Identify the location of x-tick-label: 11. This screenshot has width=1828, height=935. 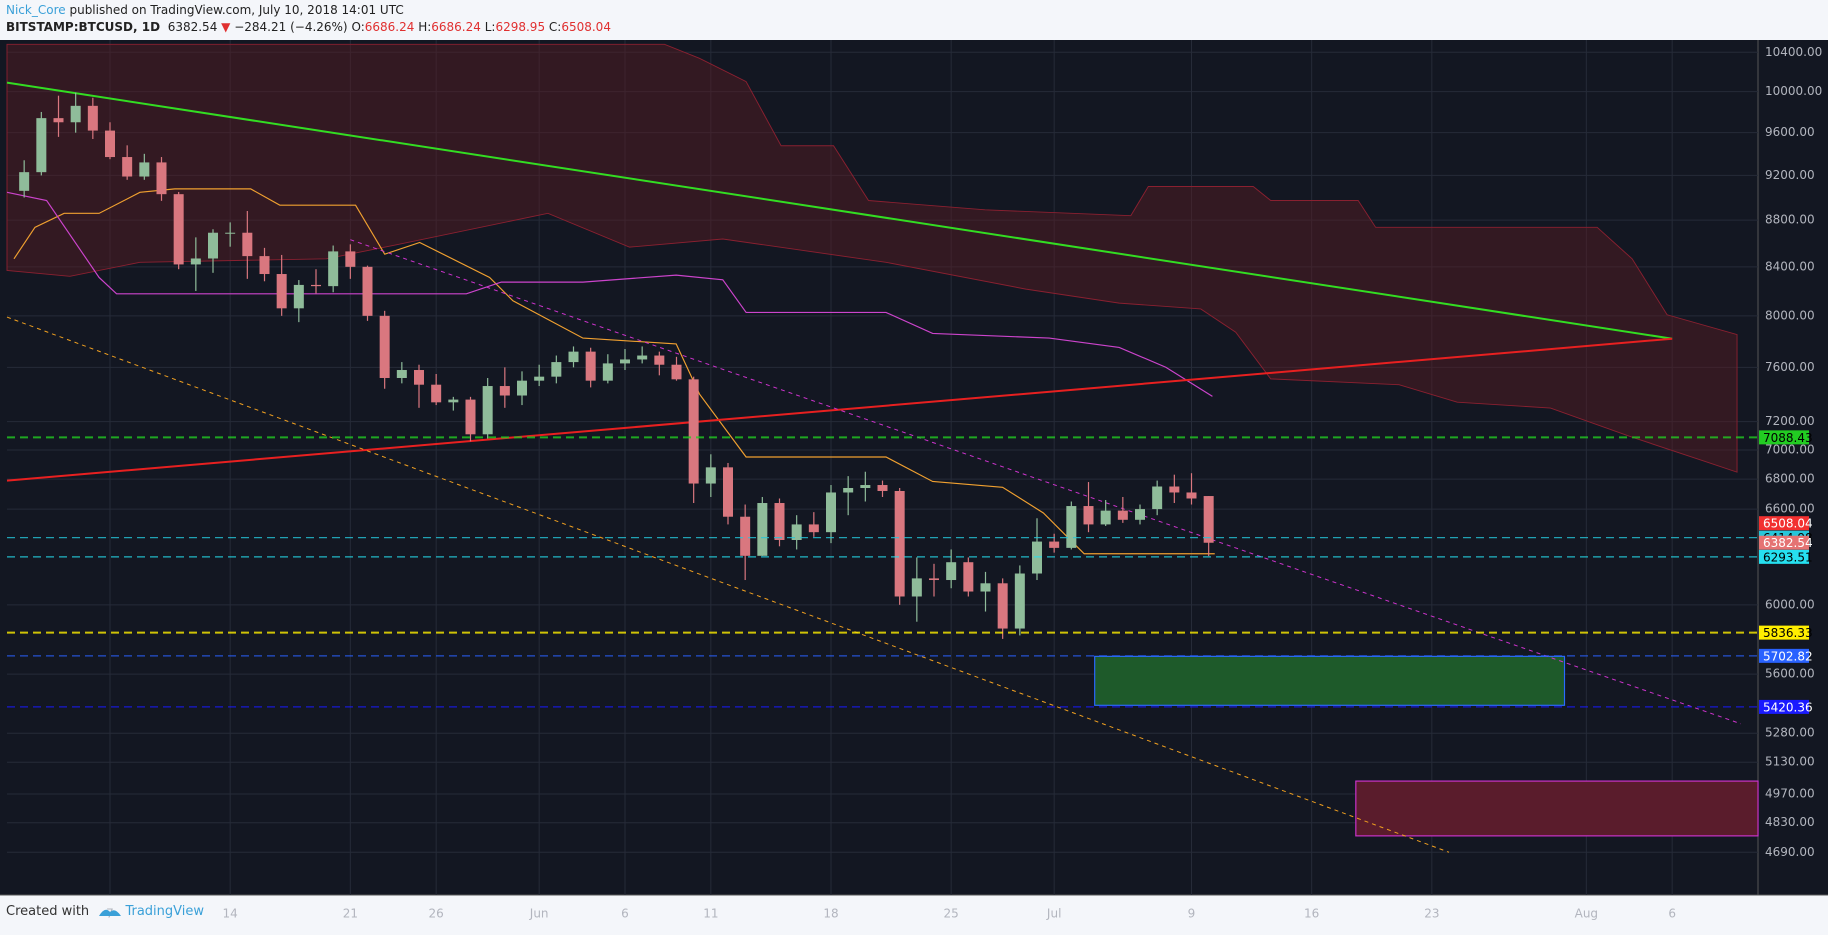
(710, 914).